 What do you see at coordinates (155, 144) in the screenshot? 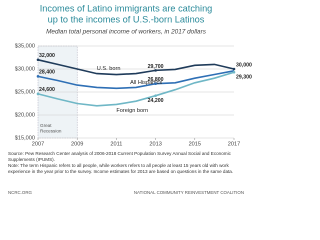
I see `x-tick-label: 2013` at bounding box center [155, 144].